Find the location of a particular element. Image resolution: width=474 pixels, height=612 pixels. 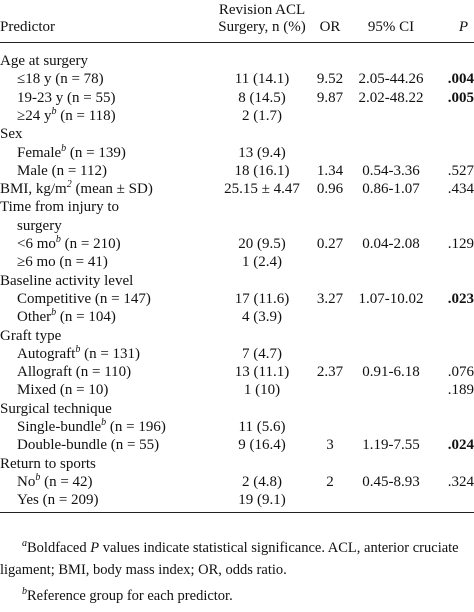

revision-count: 11 (5.6) is located at coordinates (262, 427).